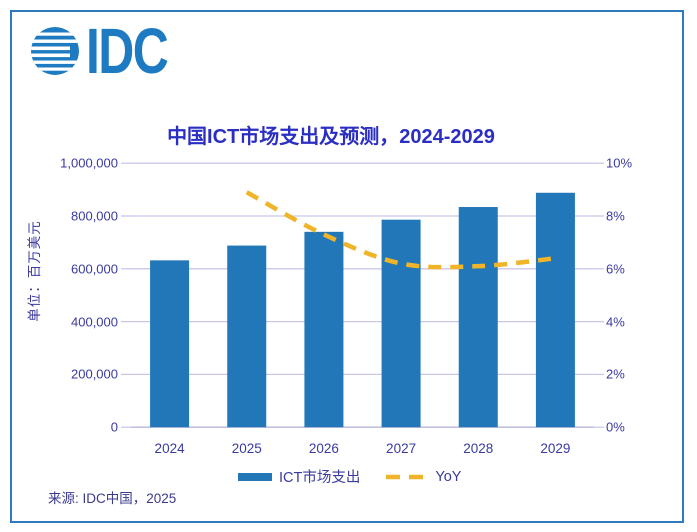 This screenshot has width=697, height=532. What do you see at coordinates (94, 269) in the screenshot?
I see `left-axis-tick: 600,000` at bounding box center [94, 269].